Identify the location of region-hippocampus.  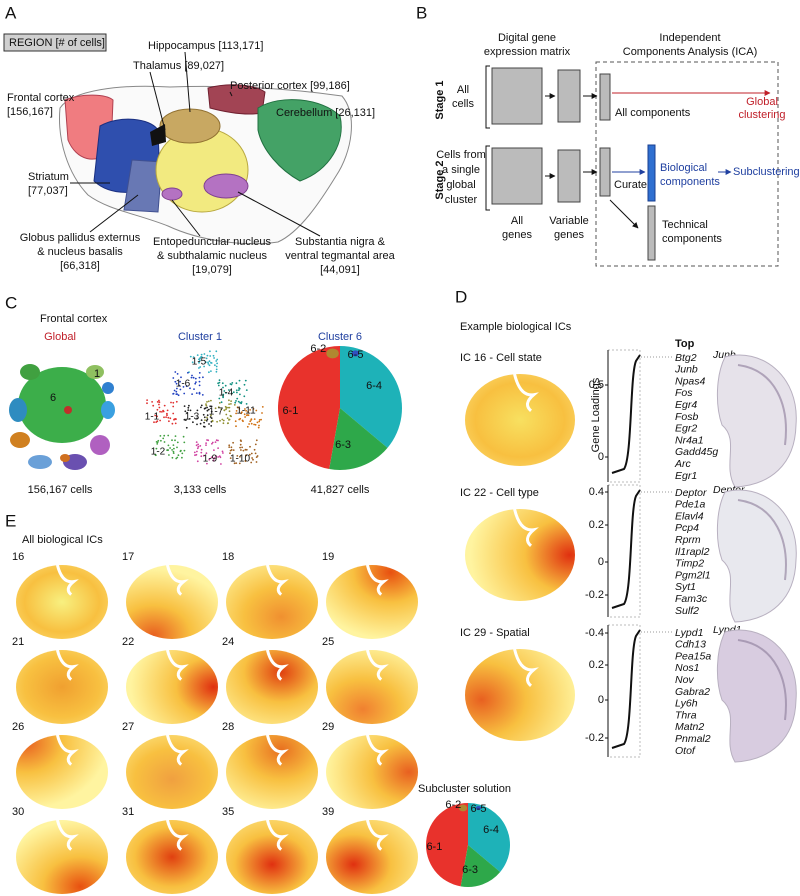
(190, 126).